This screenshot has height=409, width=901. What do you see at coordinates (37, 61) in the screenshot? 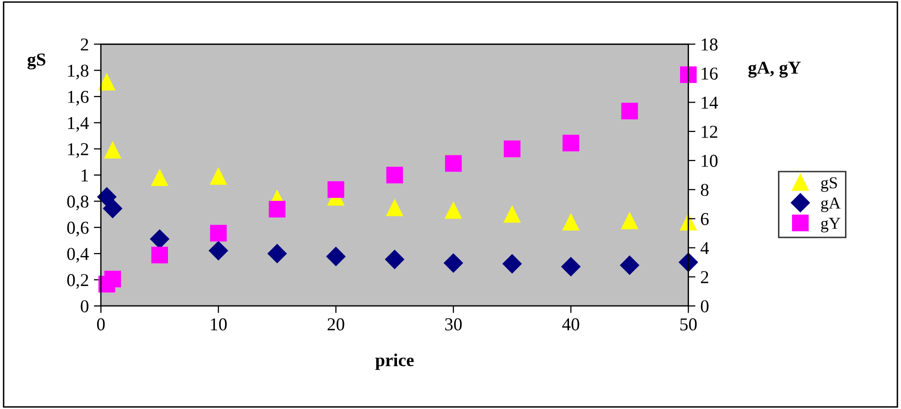
I see `y-axis-title: gS` at bounding box center [37, 61].